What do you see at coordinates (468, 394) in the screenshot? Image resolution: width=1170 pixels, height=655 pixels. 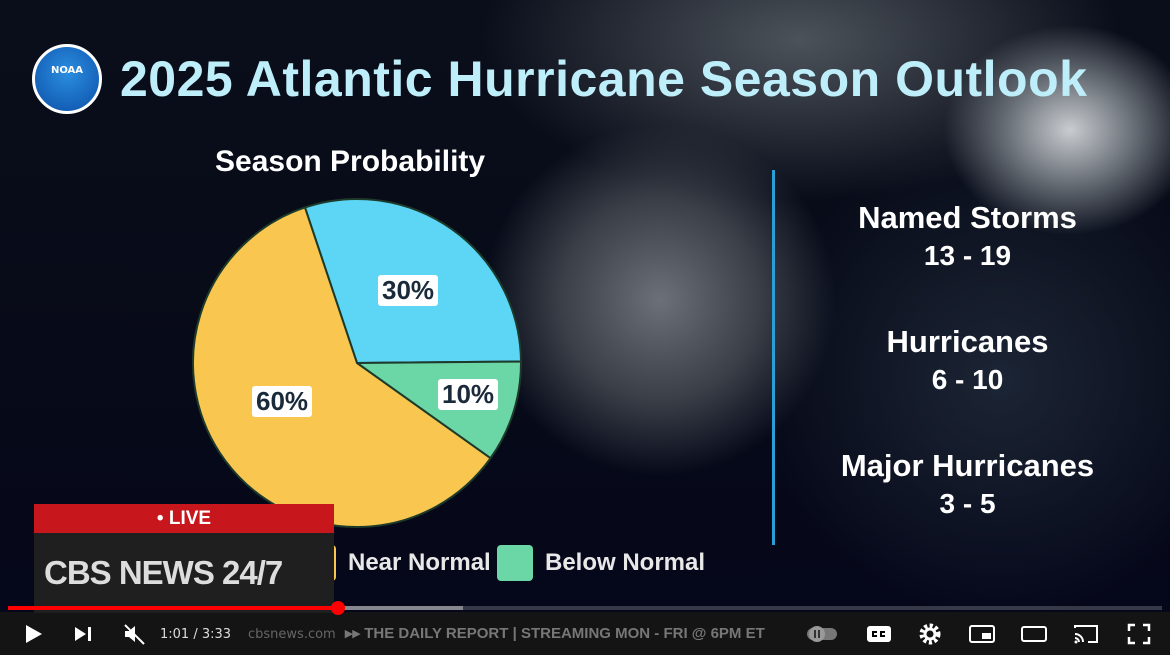 I see `pie-label-below: 10%` at bounding box center [468, 394].